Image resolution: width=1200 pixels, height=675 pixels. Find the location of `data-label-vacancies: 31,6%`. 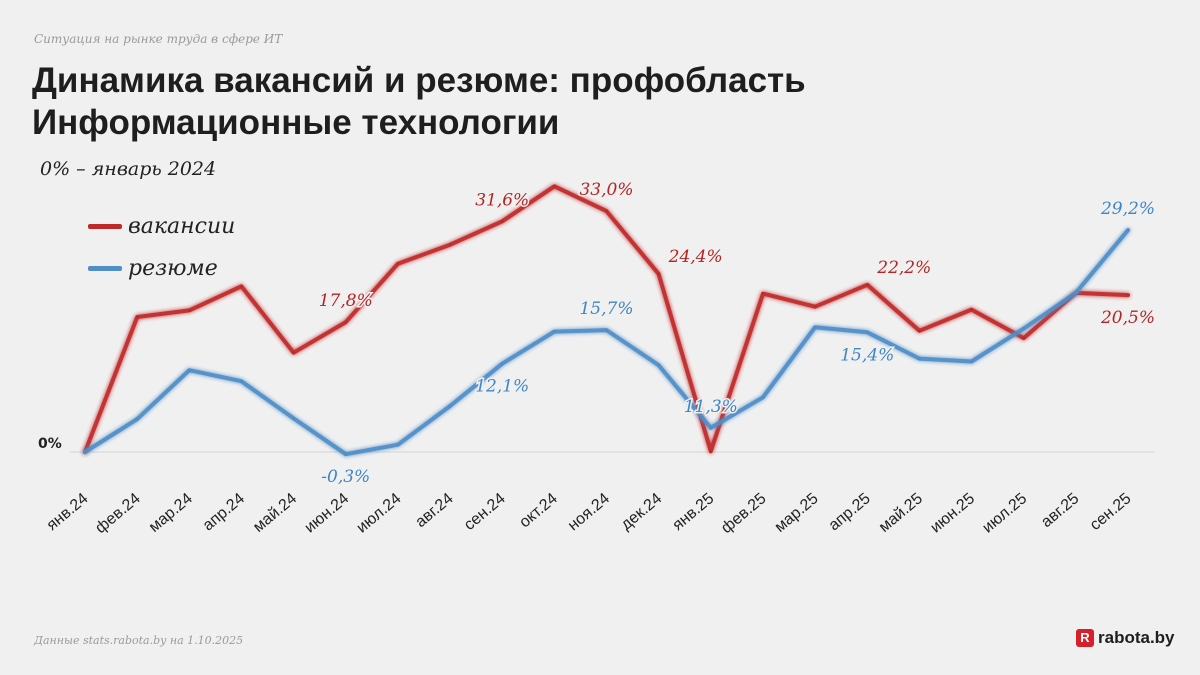

data-label-vacancies: 31,6% is located at coordinates (502, 200).